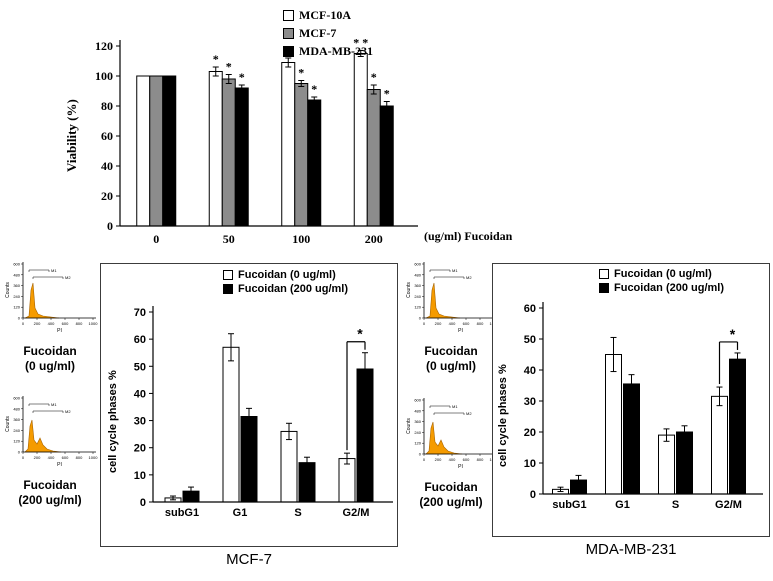  Describe the element at coordinates (16, 430) in the screenshot. I see `svg-text: 240` at that location.